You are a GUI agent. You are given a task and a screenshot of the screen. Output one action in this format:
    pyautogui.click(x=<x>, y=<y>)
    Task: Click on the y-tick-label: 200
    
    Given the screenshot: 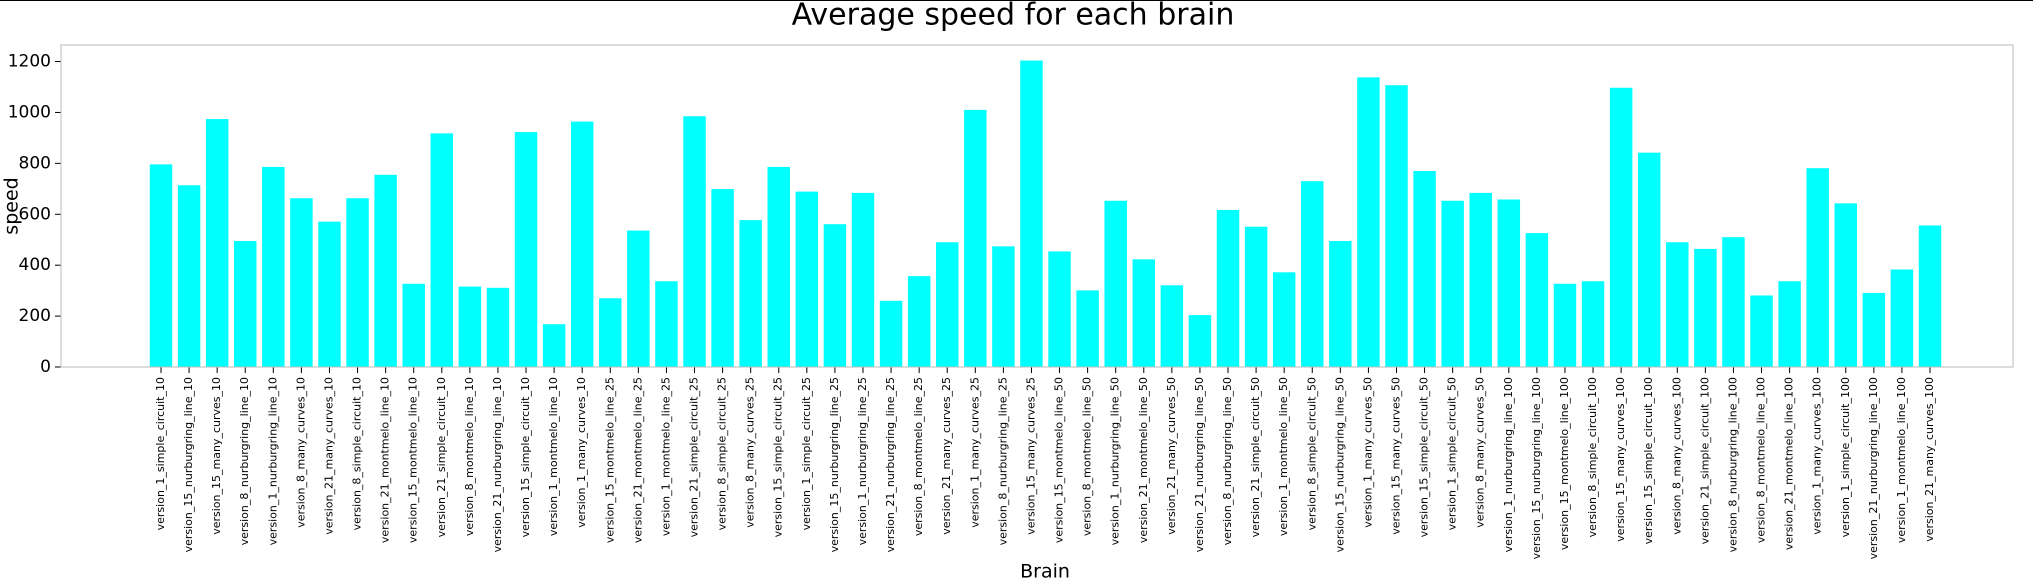 What is the action you would take?
    pyautogui.click(x=35, y=316)
    